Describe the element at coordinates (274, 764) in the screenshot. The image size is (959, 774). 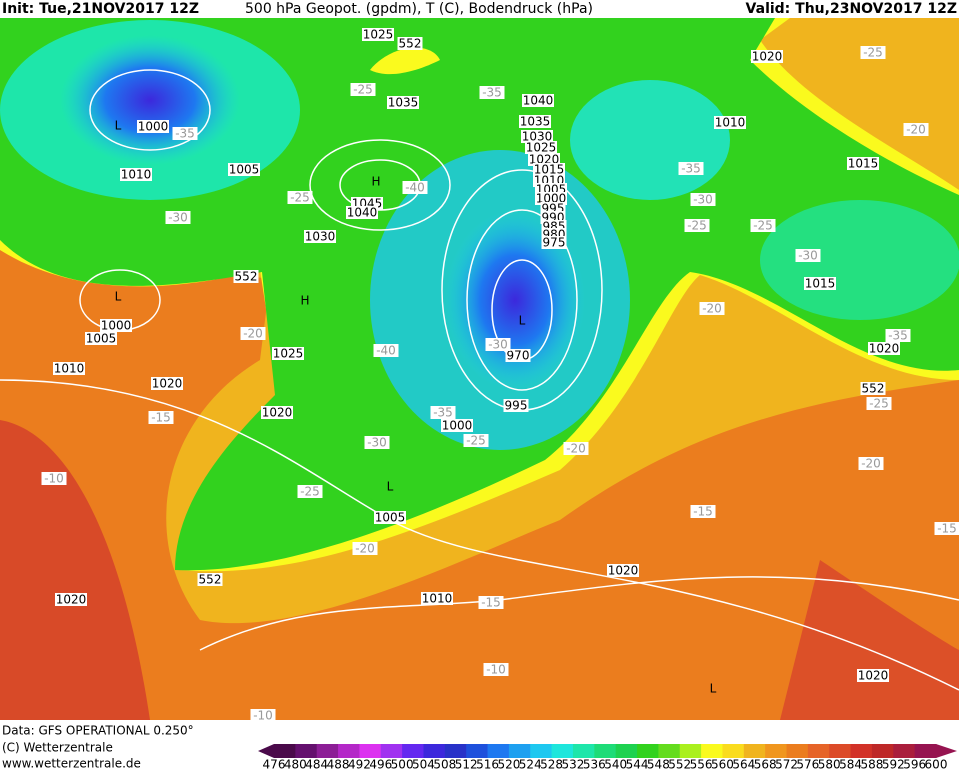
I see `colorbar-label: 476` at that location.